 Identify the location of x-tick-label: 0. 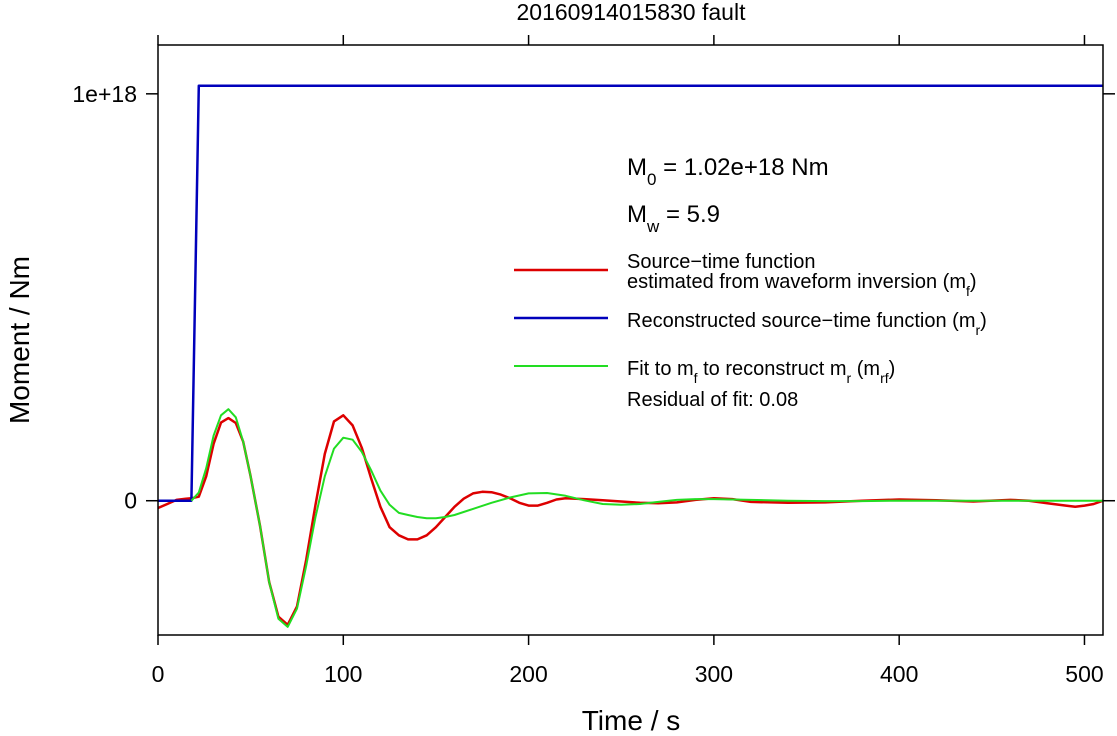
(158, 674).